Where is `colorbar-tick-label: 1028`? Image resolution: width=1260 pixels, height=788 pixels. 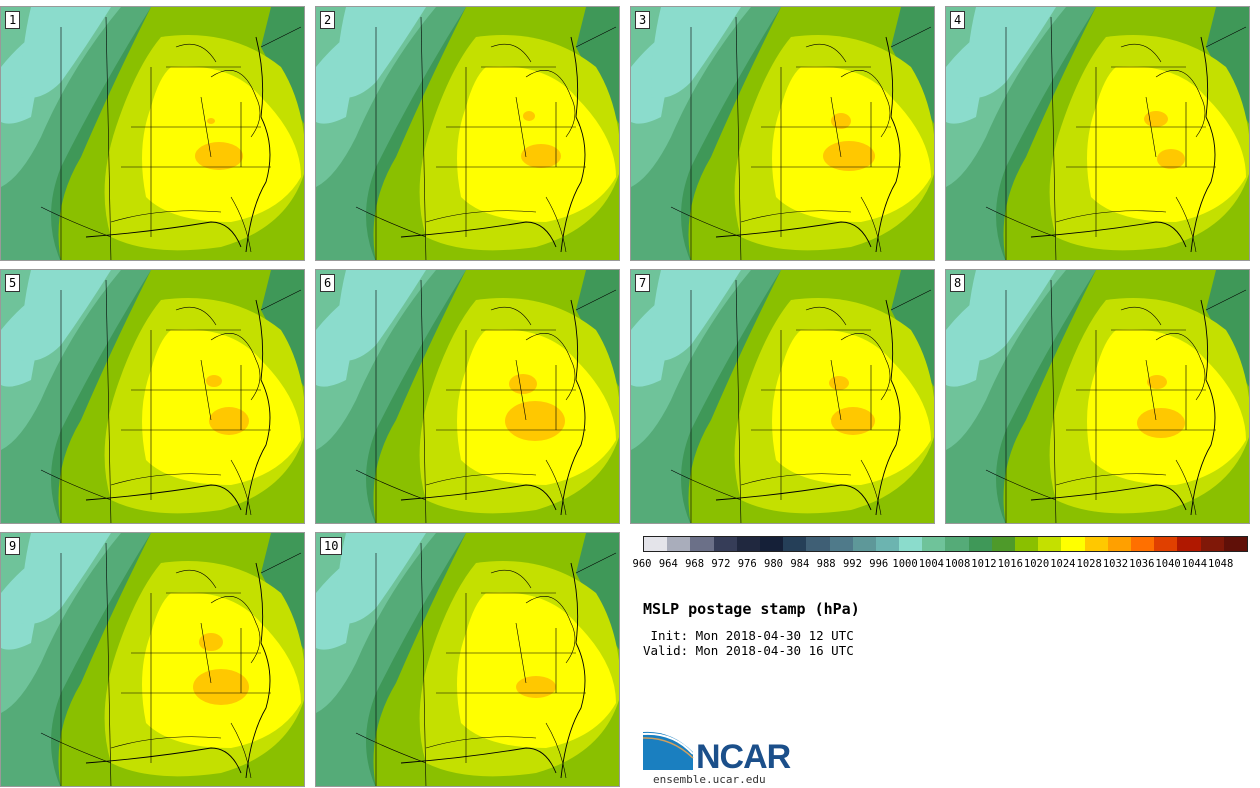 colorbar-tick-label: 1028 is located at coordinates (1089, 564).